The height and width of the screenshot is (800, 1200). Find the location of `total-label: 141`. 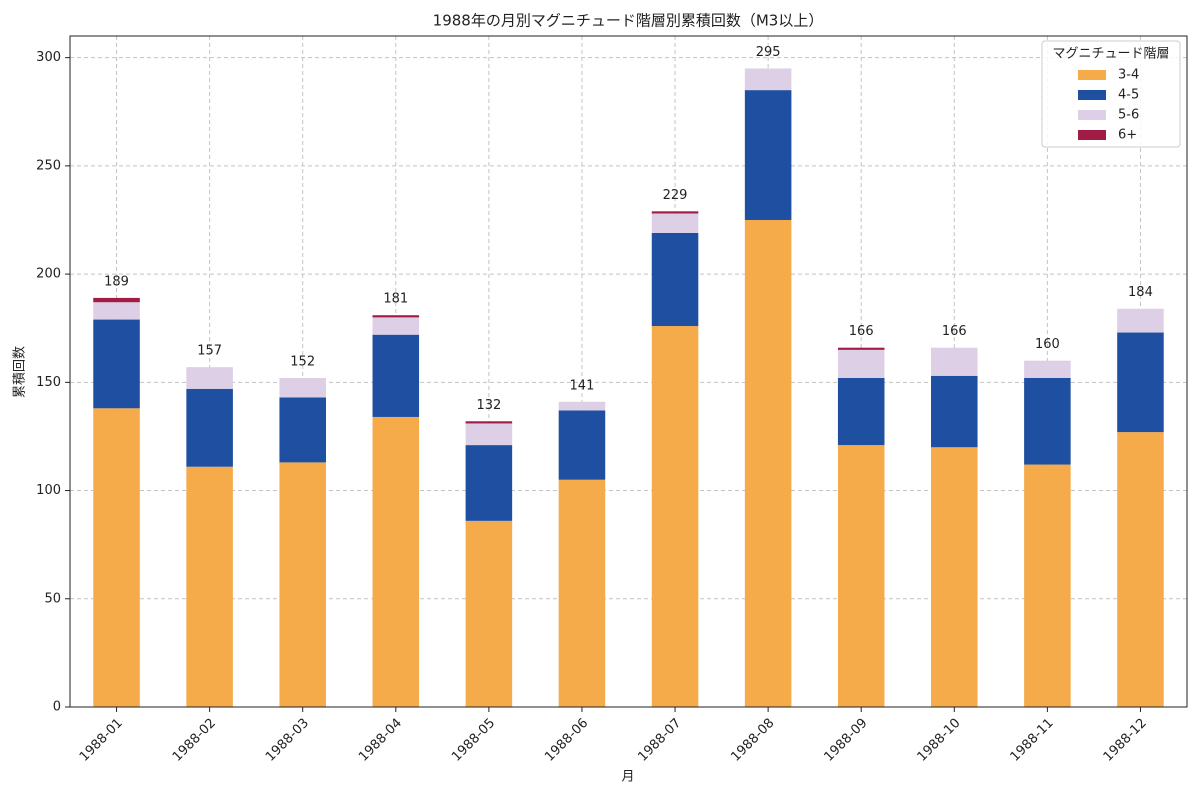

total-label: 141 is located at coordinates (582, 385).